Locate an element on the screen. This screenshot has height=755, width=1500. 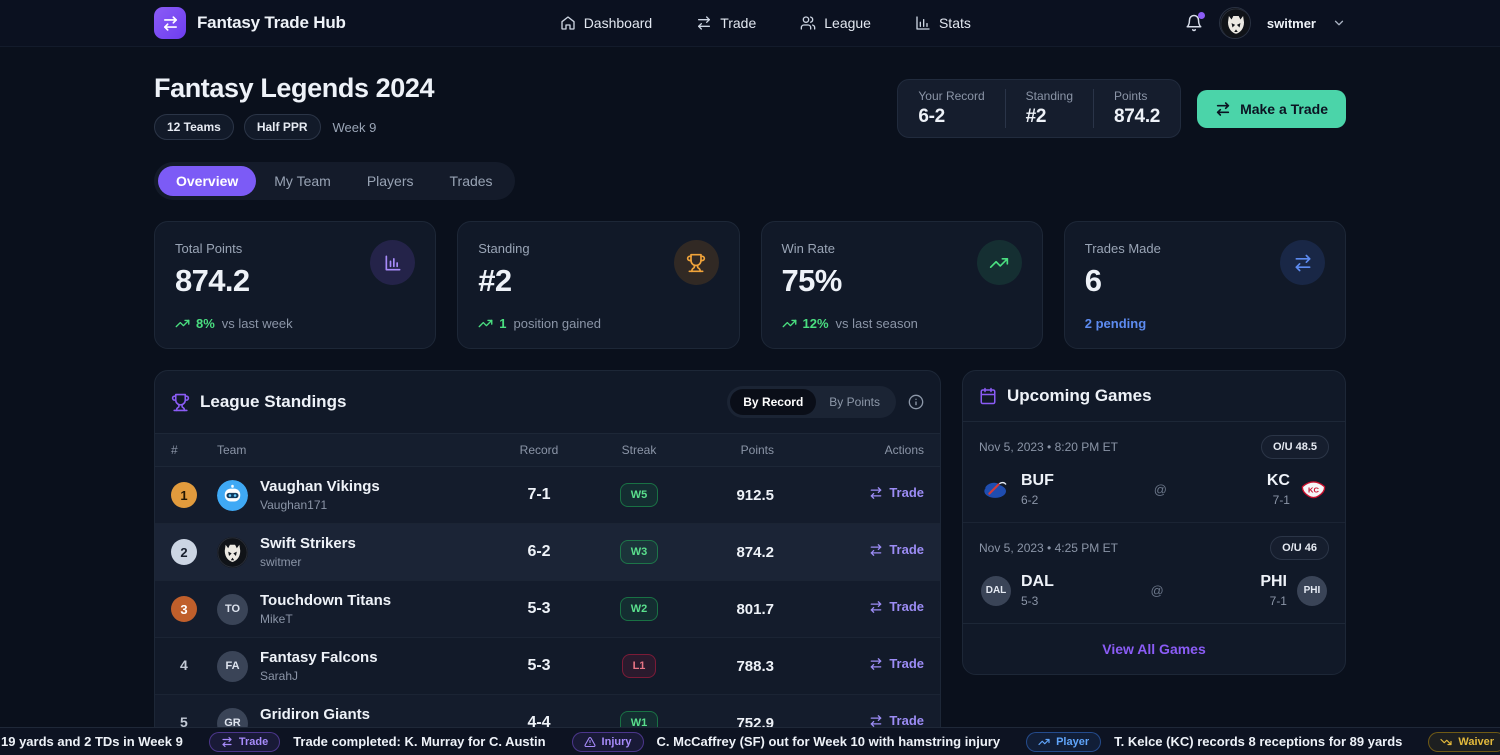
streak-badge: W2 is located at coordinates (639, 609).